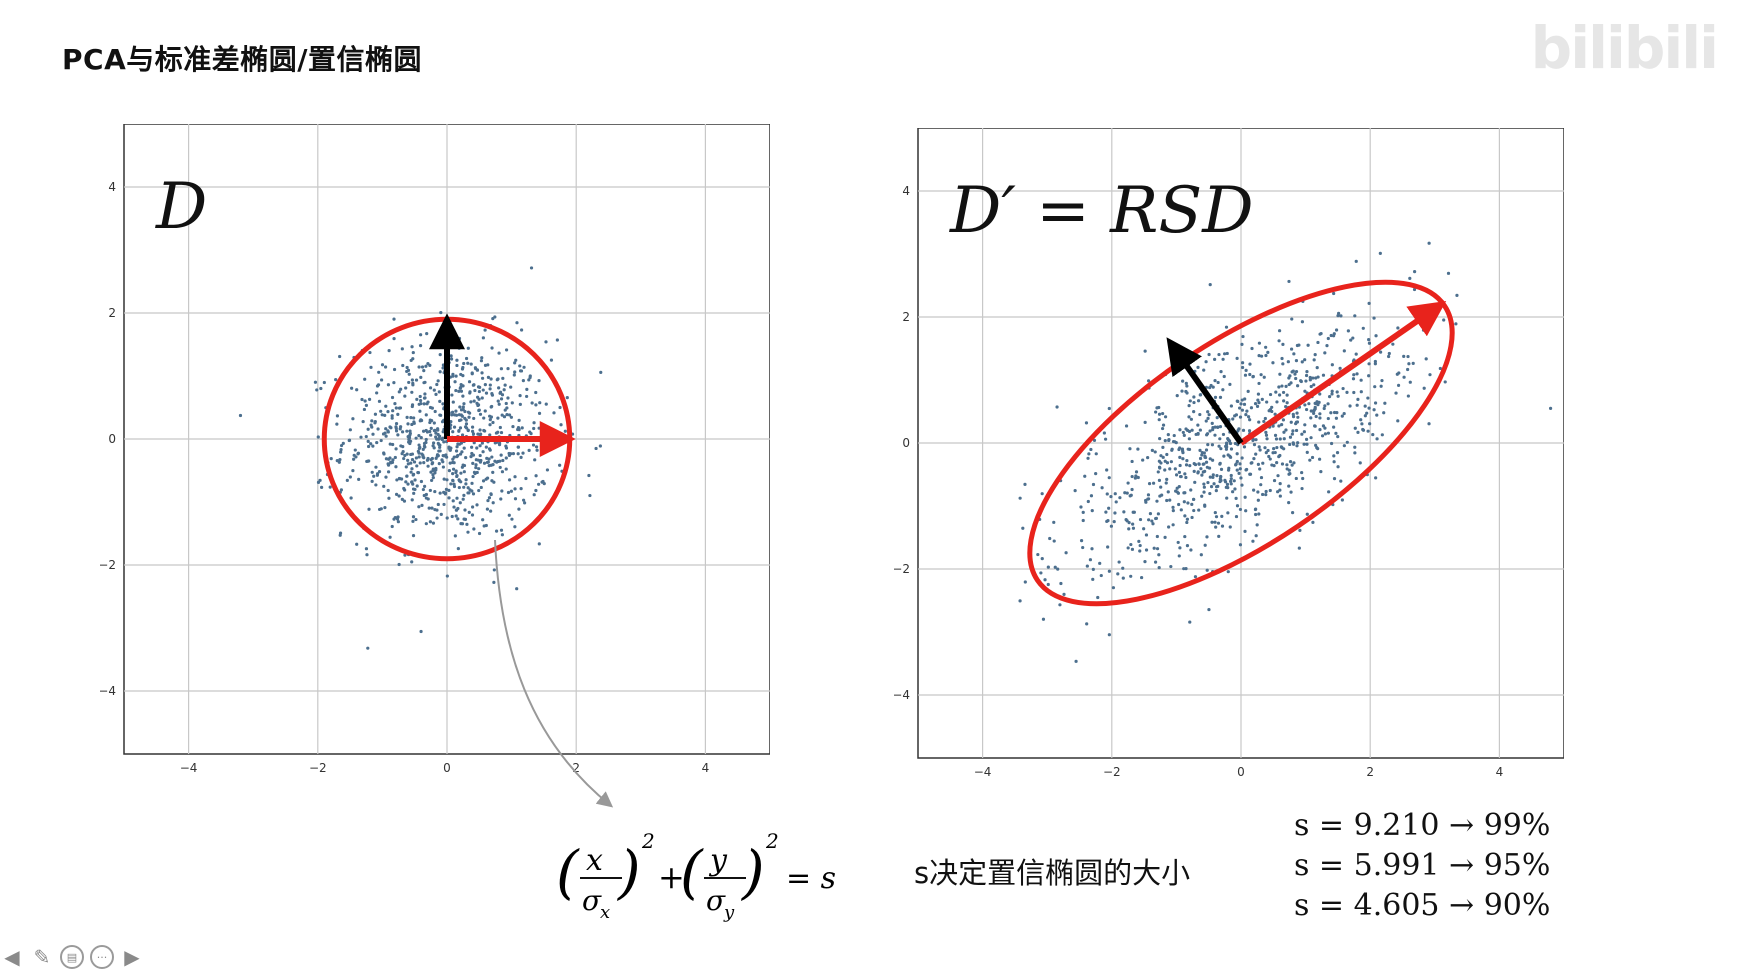 Image resolution: width=1743 pixels, height=970 pixels. What do you see at coordinates (102, 957) in the screenshot?
I see `more-icon: ···` at bounding box center [102, 957].